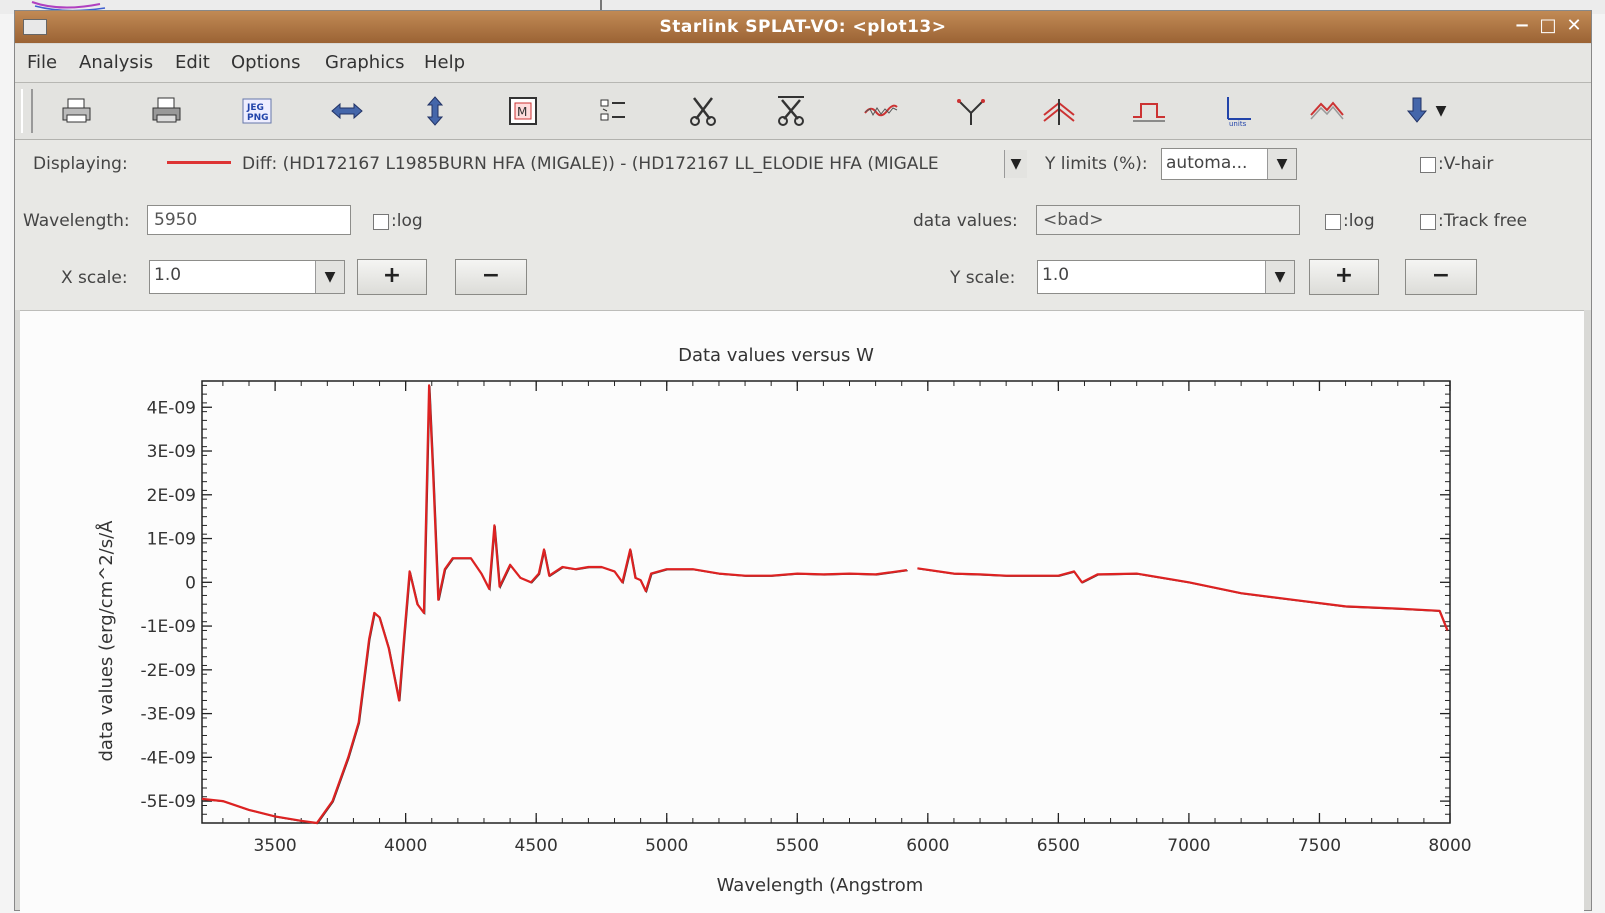 This screenshot has width=1605, height=913. Describe the element at coordinates (983, 278) in the screenshot. I see `yscale-label: Y scale:` at that location.